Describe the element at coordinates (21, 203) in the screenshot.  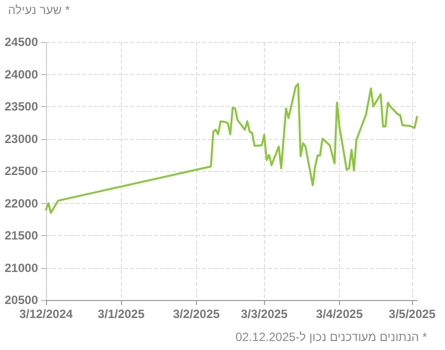
I see `y-tick-label: 22000` at that location.